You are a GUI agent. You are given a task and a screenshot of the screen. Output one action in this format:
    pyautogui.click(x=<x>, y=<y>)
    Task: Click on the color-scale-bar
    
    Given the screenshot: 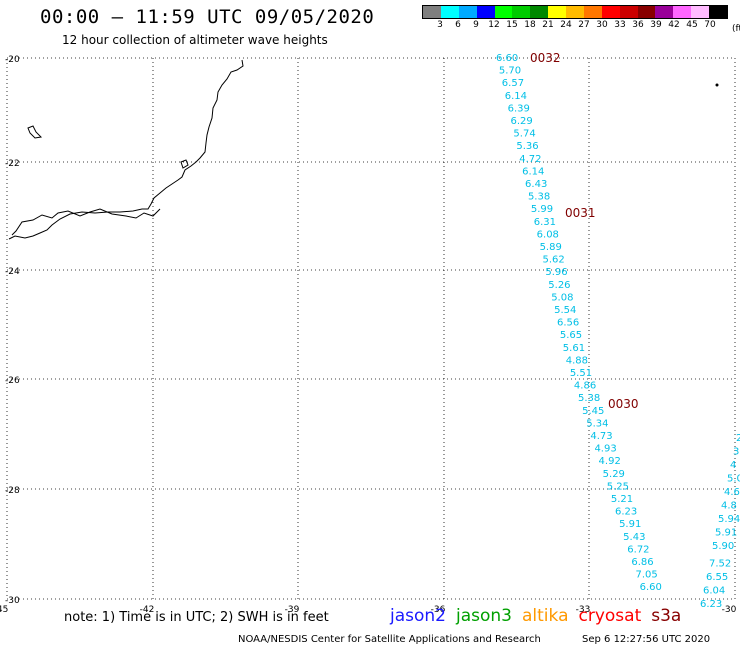 What is the action you would take?
    pyautogui.click(x=575, y=12)
    